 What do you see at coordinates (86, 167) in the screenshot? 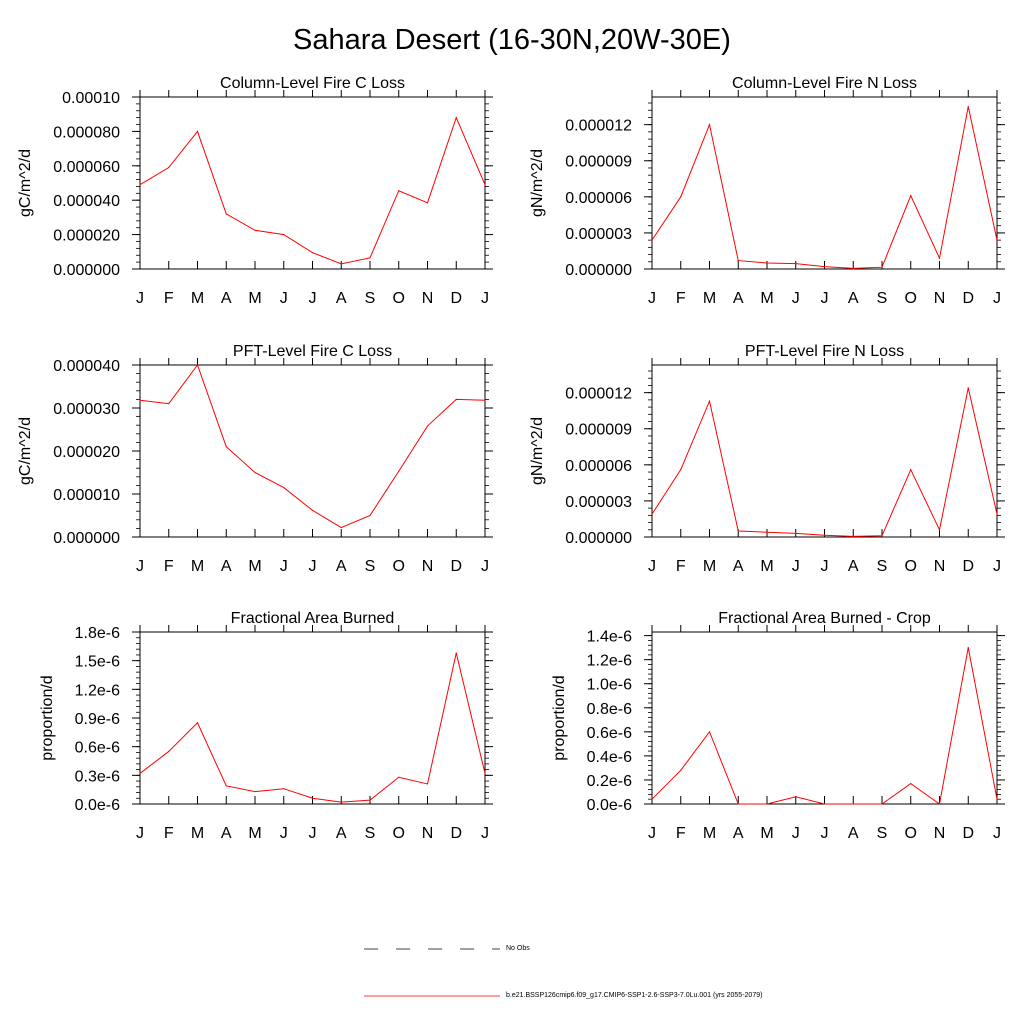
I see `y-tick-label: 0.000060` at bounding box center [86, 167].